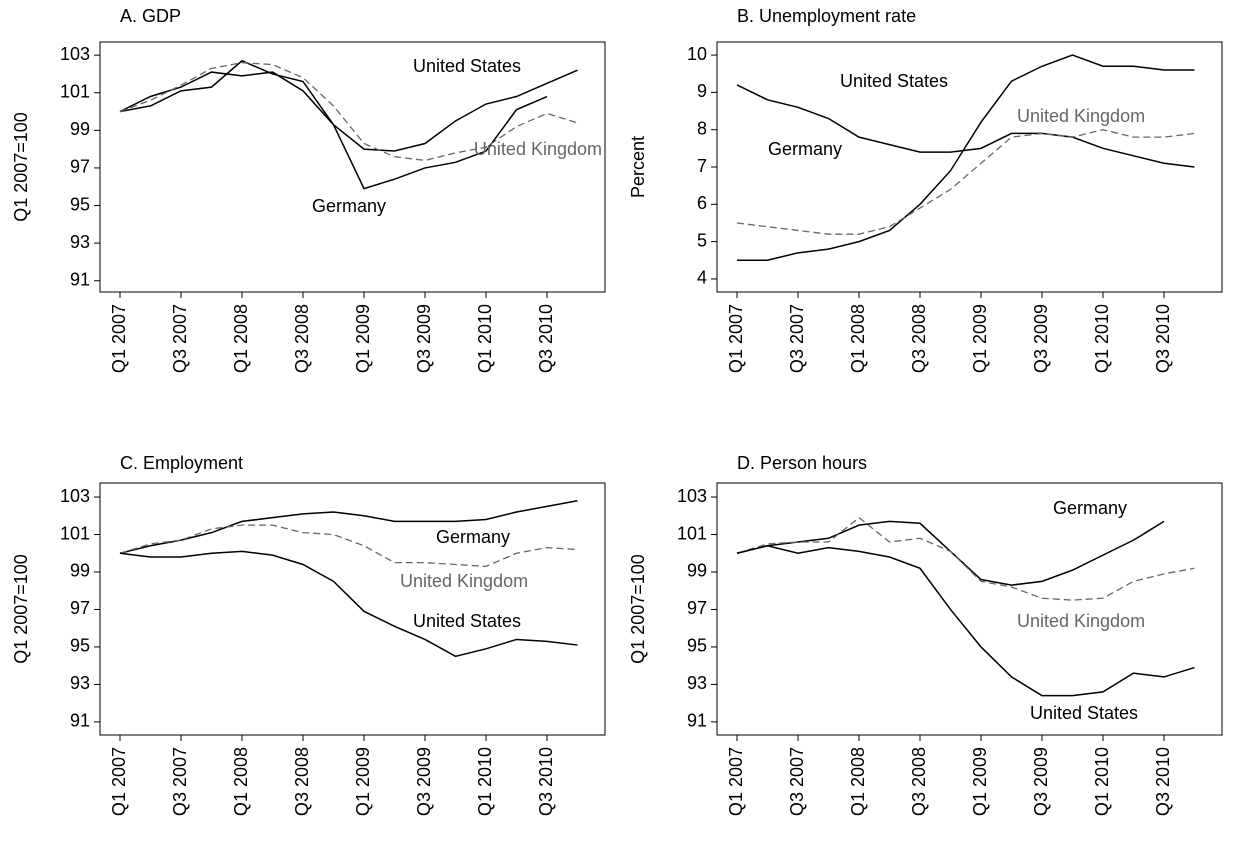  I want to click on chart-title: D. Person hours, so click(802, 463).